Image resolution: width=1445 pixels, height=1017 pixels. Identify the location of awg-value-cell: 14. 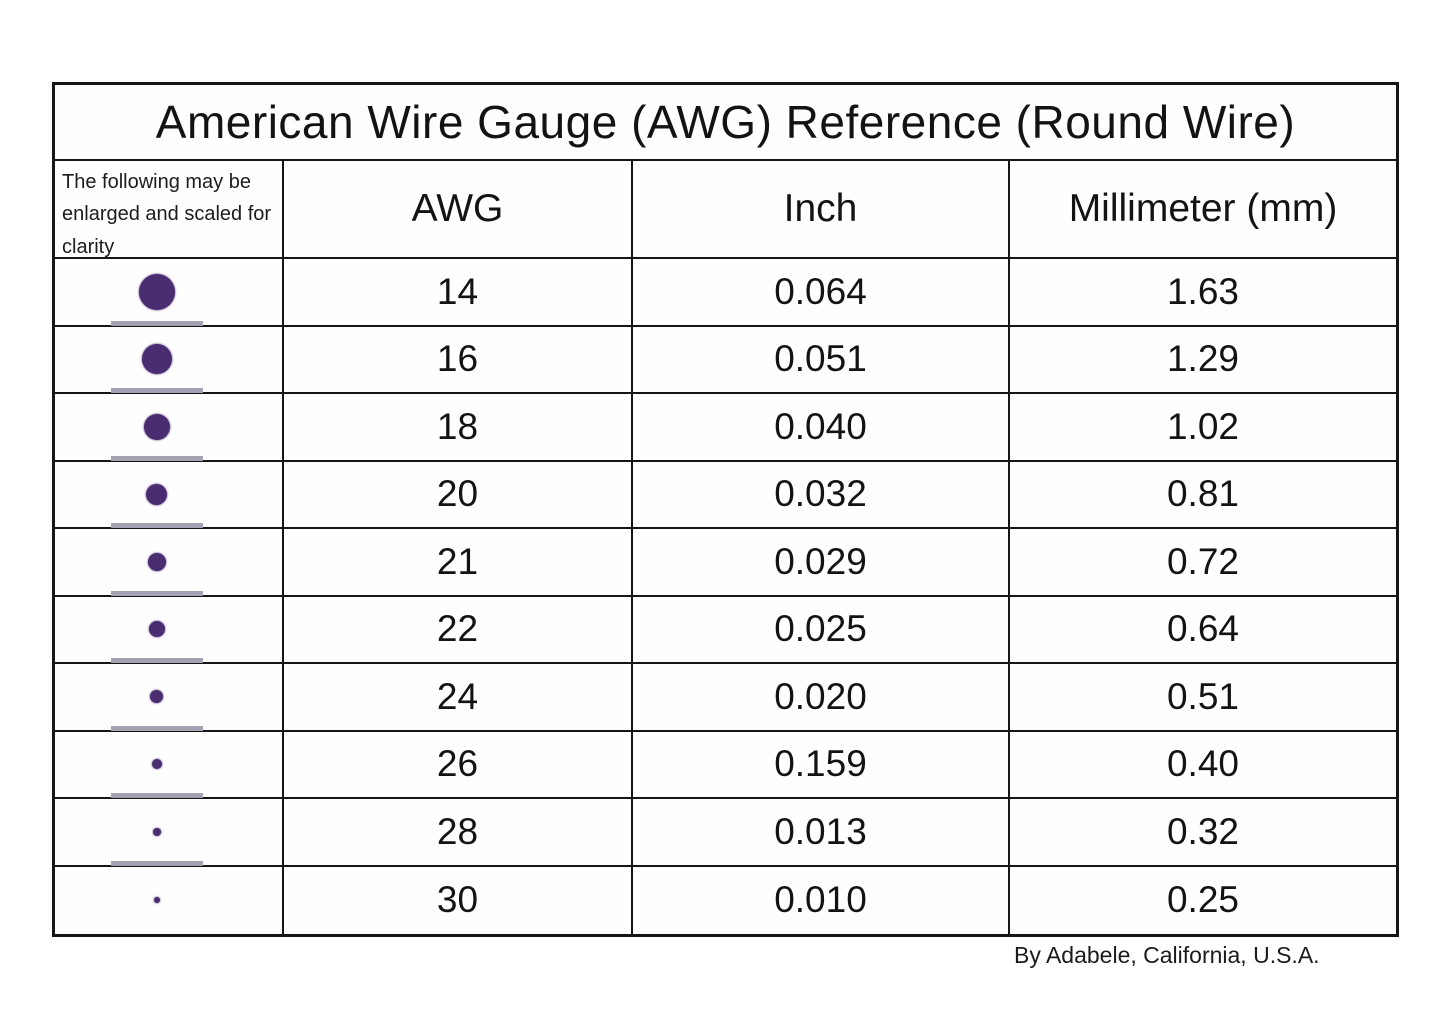
(458, 293).